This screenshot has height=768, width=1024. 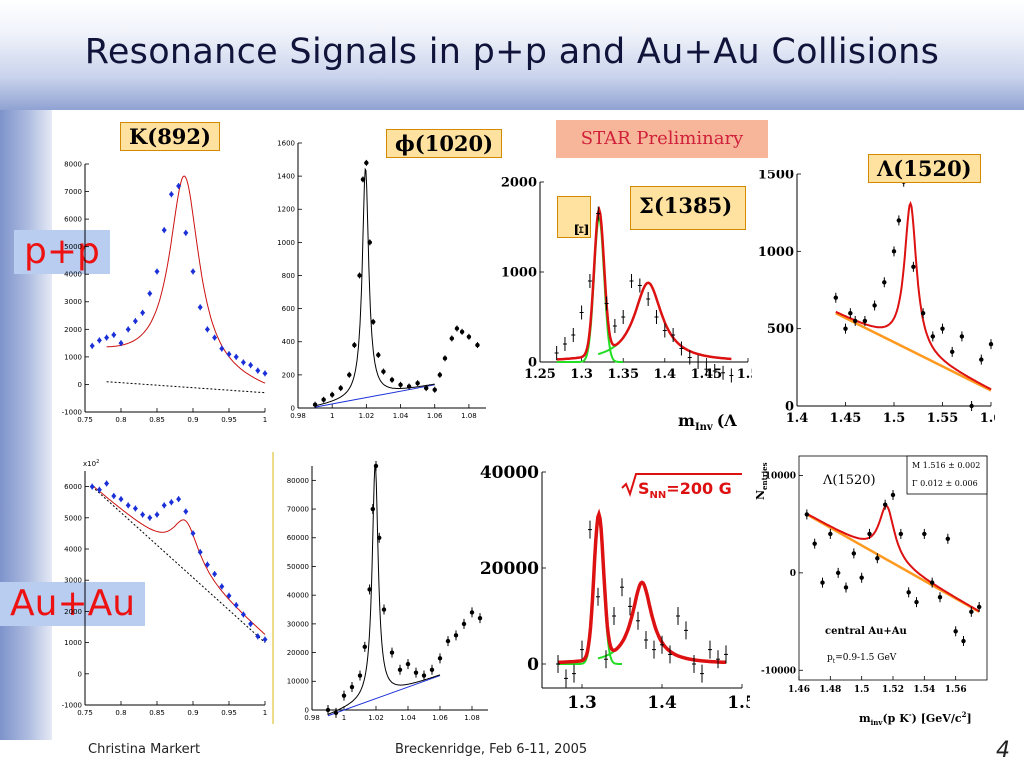 I want to click on lambda1520-pp-chart: 1.4 1.45 1.5 1.55 1.6 0 500 1000 1500, so click(x=876, y=298).